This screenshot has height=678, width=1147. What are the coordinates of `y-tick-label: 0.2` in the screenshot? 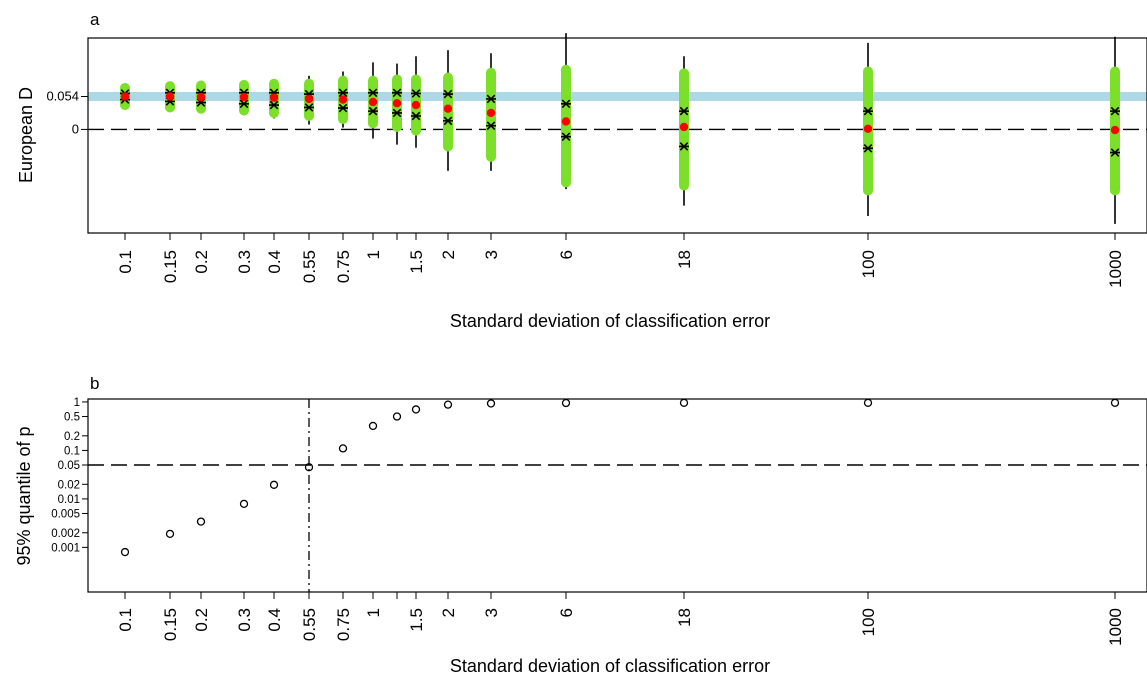 It's located at (72, 437).